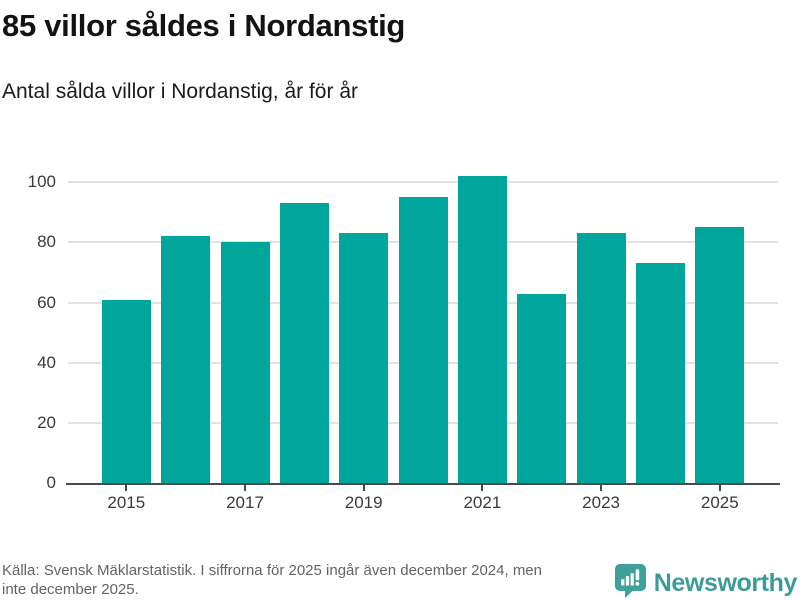 The image size is (800, 600). What do you see at coordinates (204, 25) in the screenshot?
I see `chart-title: 85 villor såldes i Nordanstig` at bounding box center [204, 25].